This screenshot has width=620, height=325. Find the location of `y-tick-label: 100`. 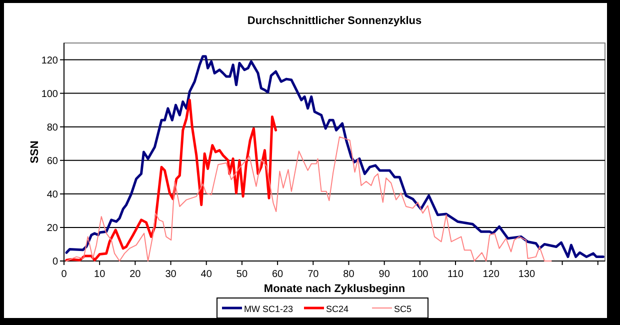

y-tick-label: 100 is located at coordinates (49, 94).